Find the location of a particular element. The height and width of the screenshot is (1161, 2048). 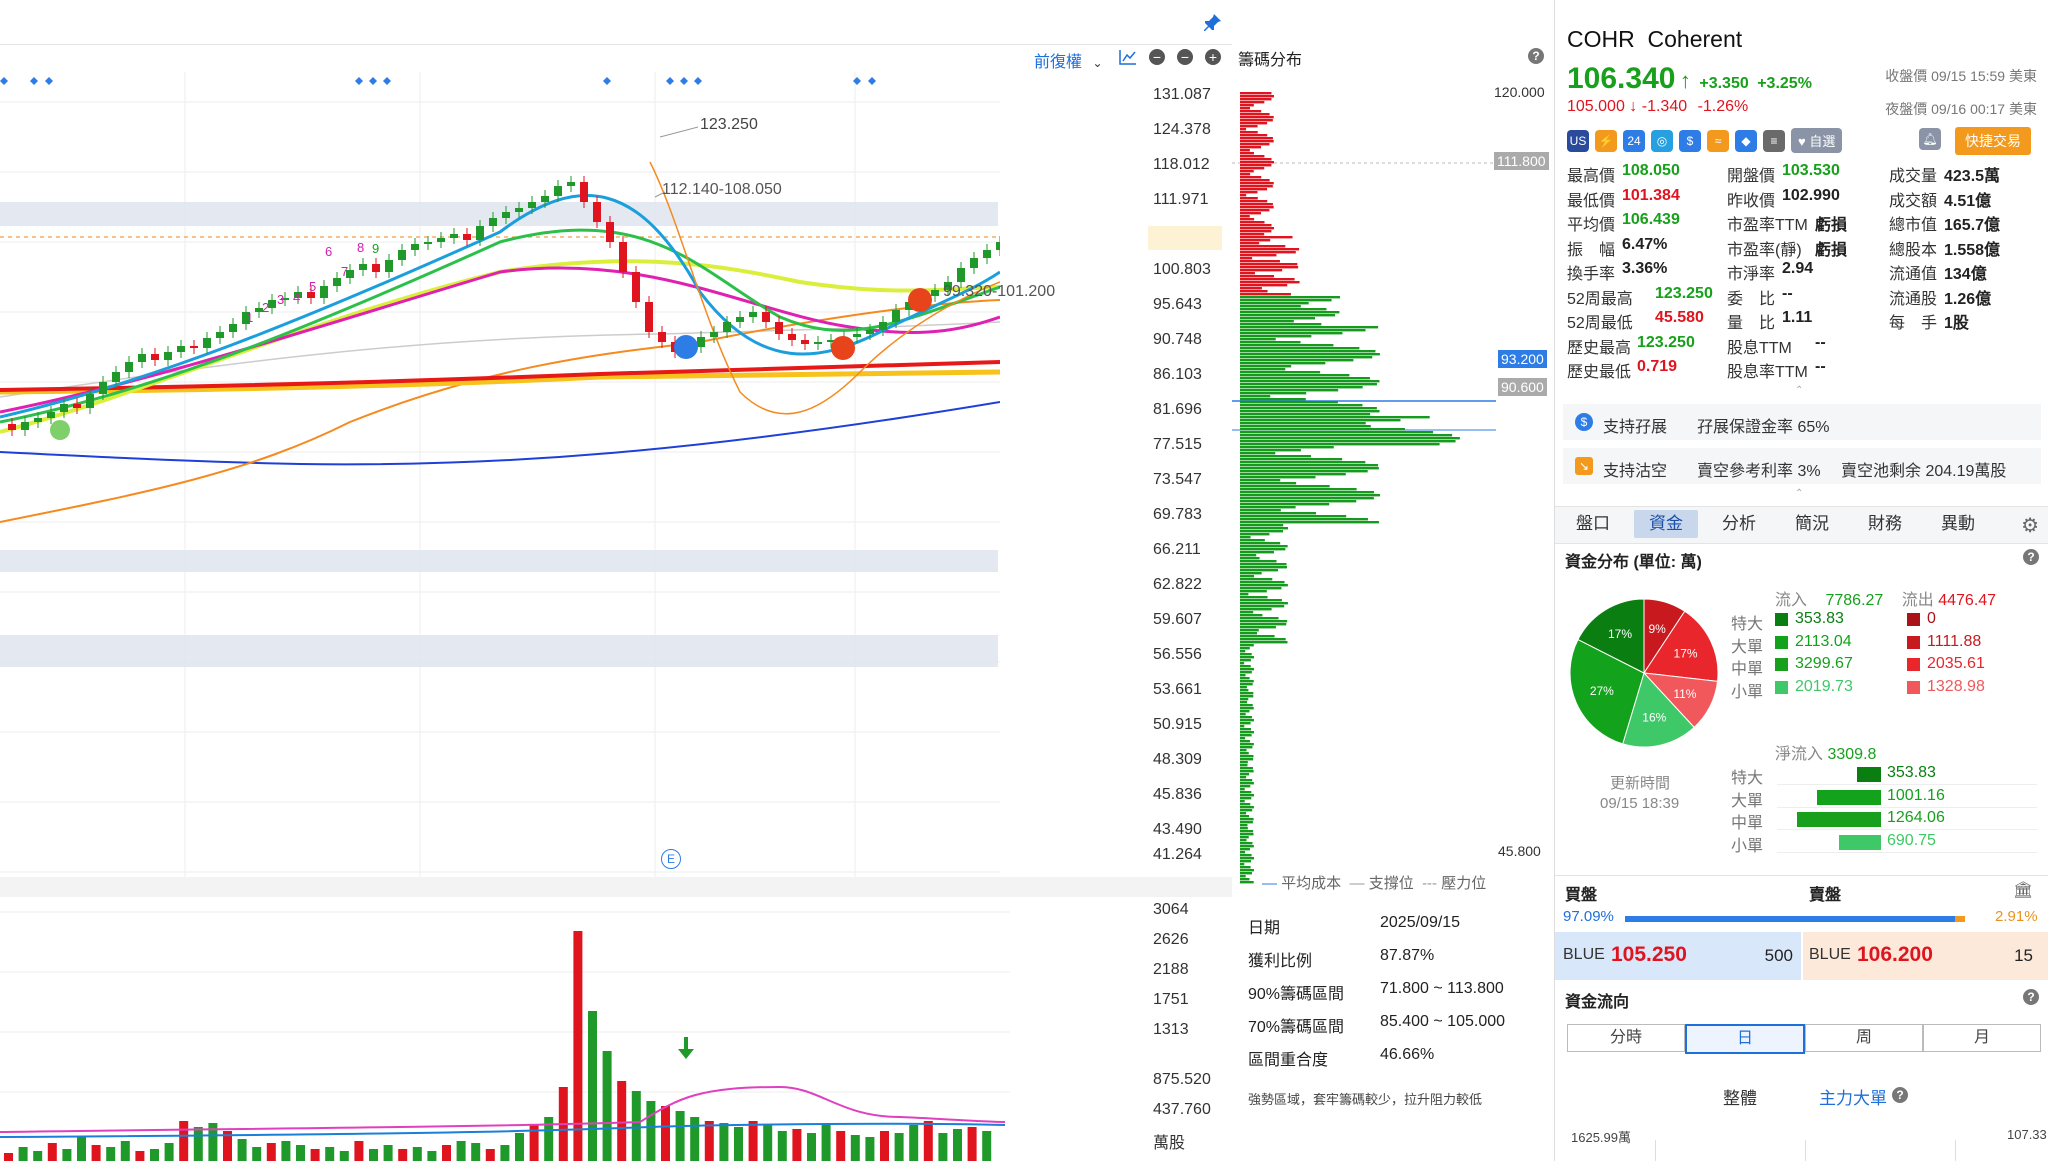

adjust-dropdown: 前復權 ⌄ is located at coordinates (1068, 60).